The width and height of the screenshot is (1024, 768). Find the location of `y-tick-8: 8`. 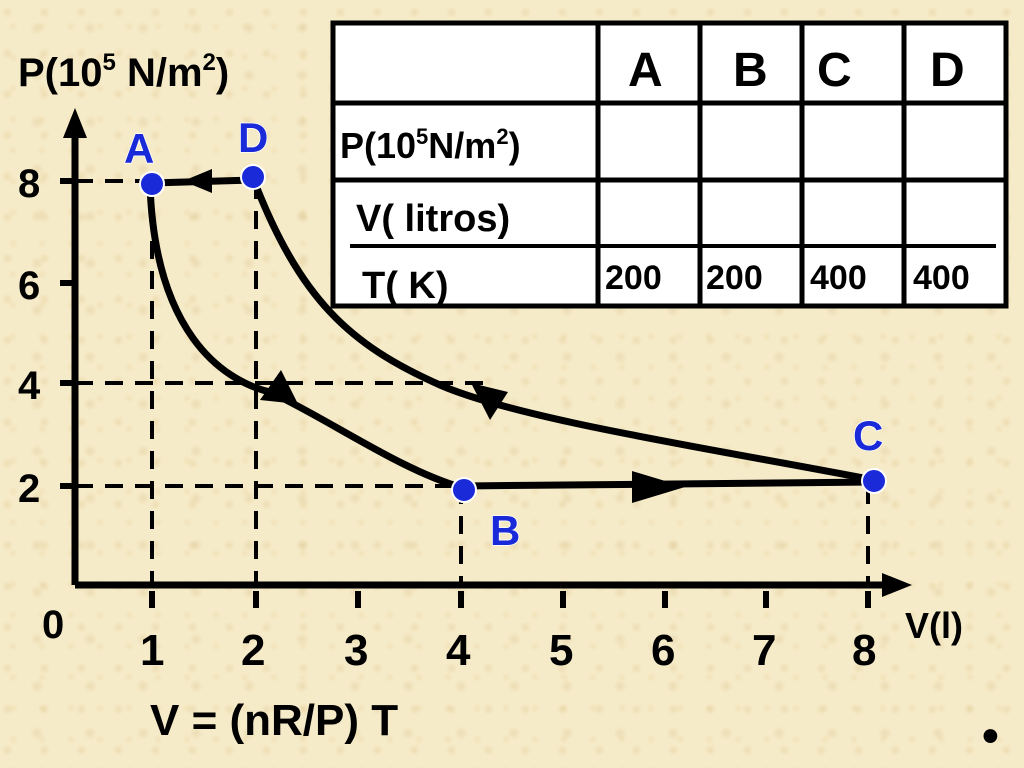

y-tick-8: 8 is located at coordinates (29, 184).